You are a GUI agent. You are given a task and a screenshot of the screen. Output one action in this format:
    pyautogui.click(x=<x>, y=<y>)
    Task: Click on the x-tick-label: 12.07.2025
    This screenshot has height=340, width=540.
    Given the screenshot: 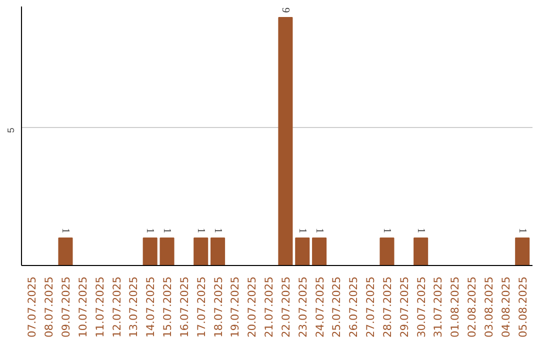 What is the action you would take?
    pyautogui.click(x=117, y=307)
    